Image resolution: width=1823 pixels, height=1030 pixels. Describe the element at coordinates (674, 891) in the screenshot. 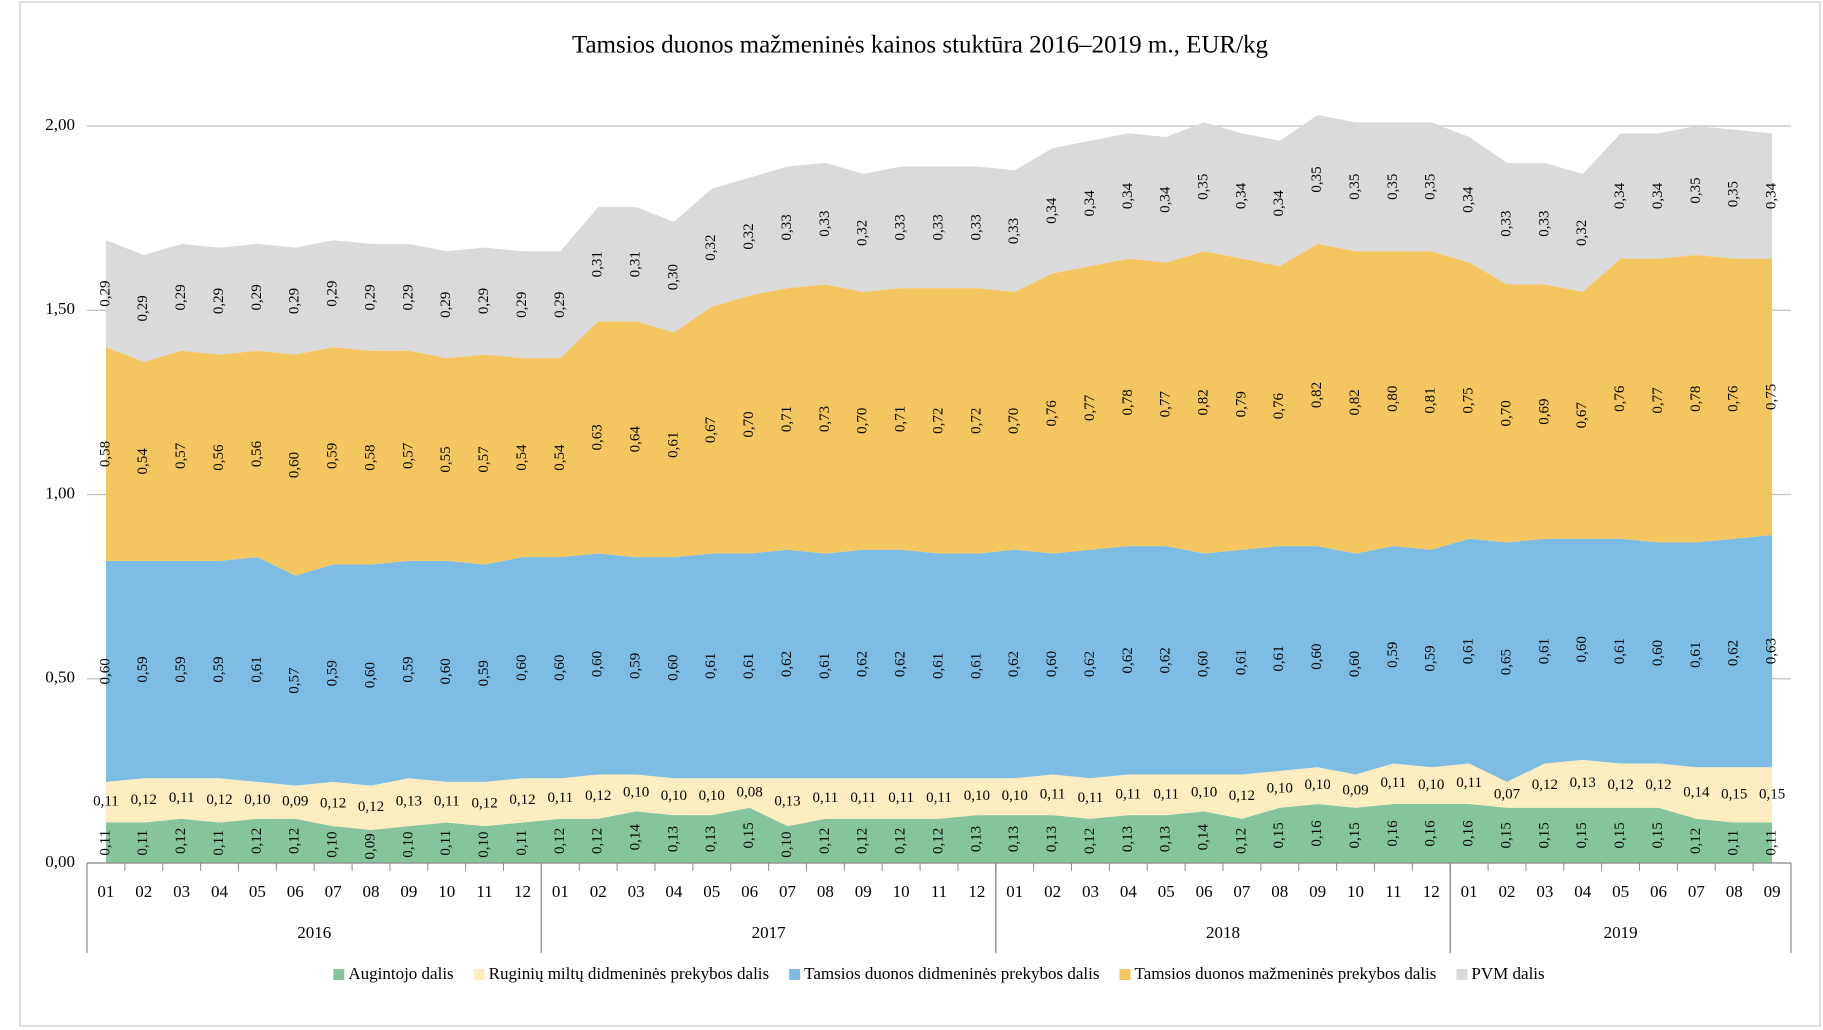

I see `x-tick-label: 04` at that location.